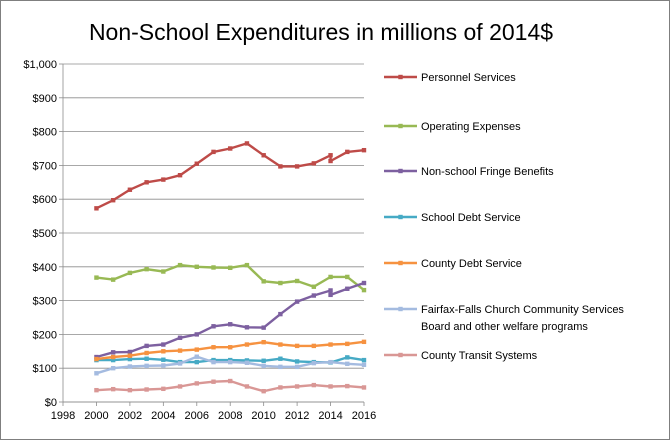 The width and height of the screenshot is (670, 440). What do you see at coordinates (45, 302) in the screenshot?
I see `y-tick-label: $300` at bounding box center [45, 302].